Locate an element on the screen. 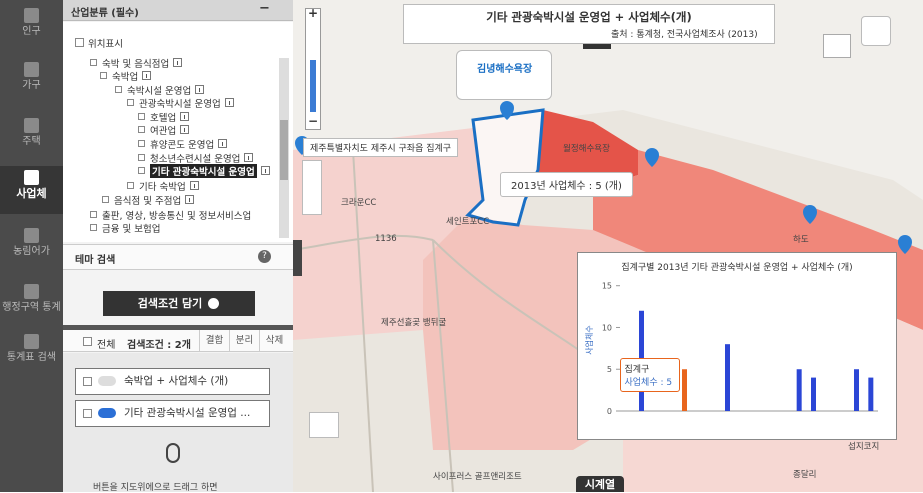 Image resolution: width=923 pixels, height=493 pixels. timeseries-button: 시계열 is located at coordinates (600, 484).